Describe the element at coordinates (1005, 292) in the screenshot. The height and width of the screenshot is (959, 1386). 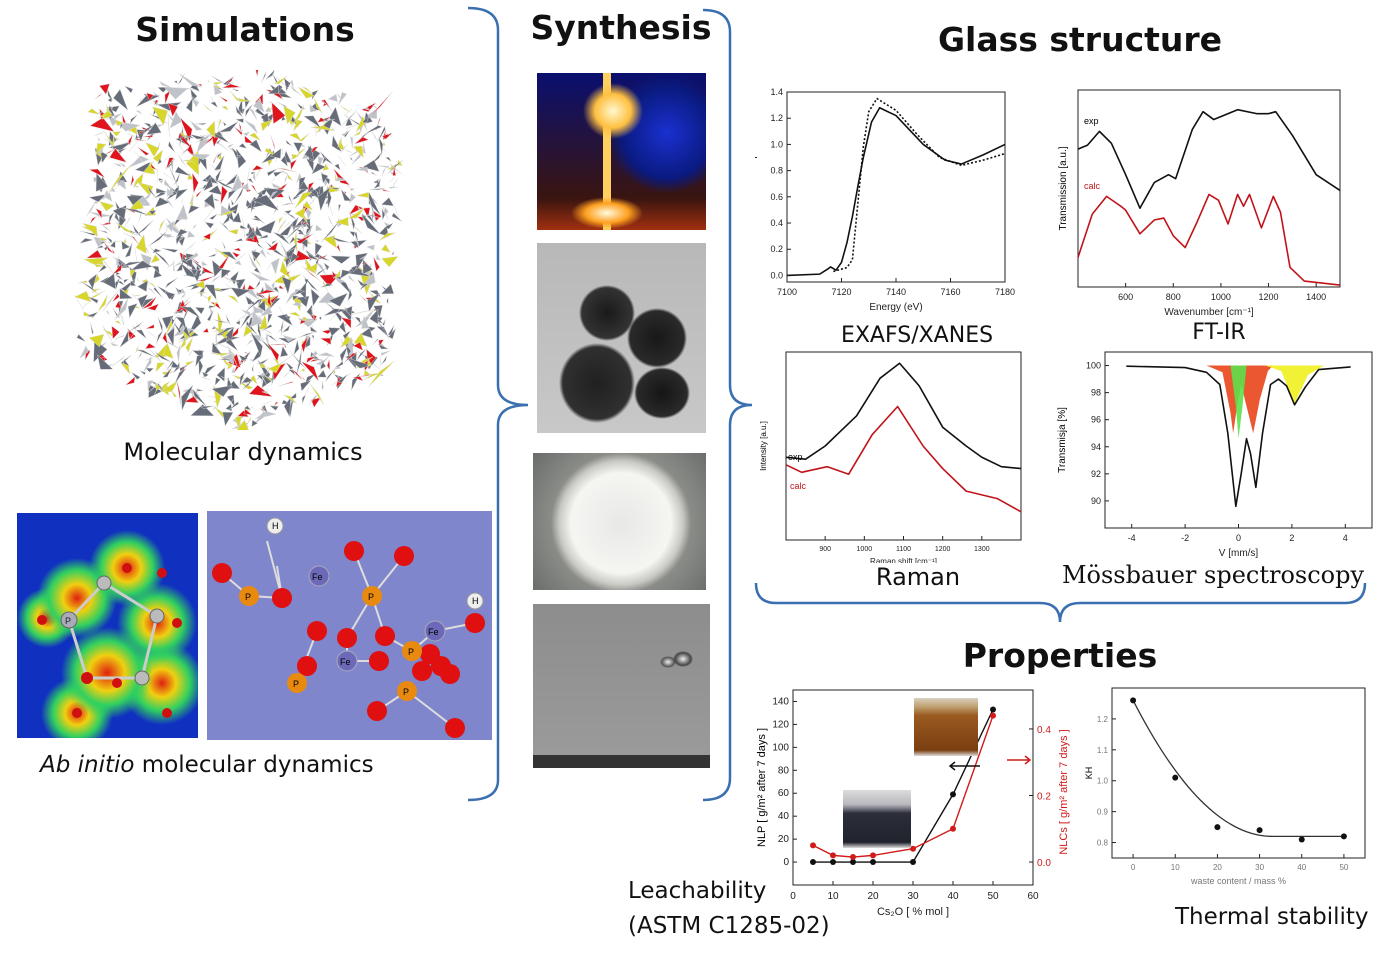
I see `x-tick-label: 7180` at that location.